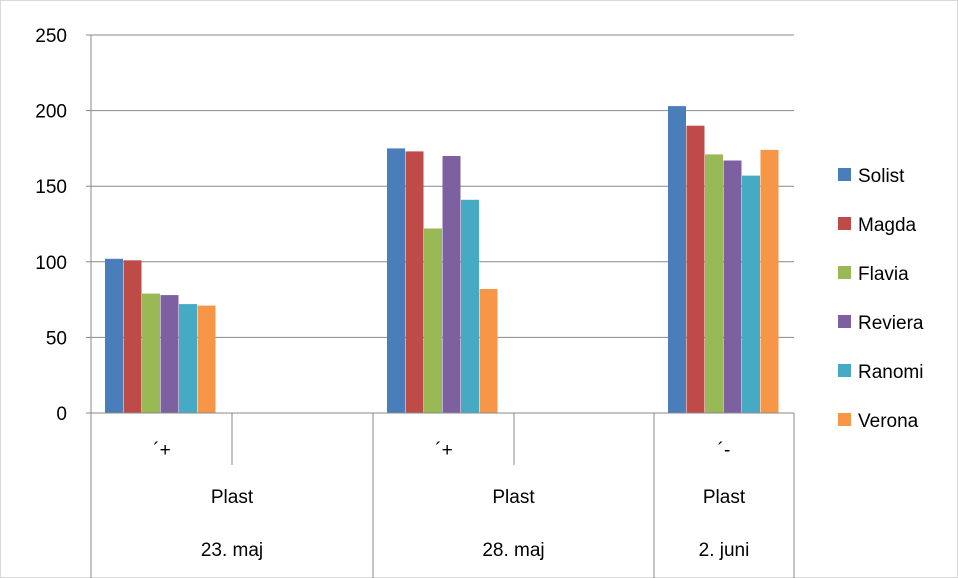 The image size is (958, 578). Describe the element at coordinates (881, 299) in the screenshot. I see `legend: Solist Magda Flavia Reviera Ranomi Verona` at that location.